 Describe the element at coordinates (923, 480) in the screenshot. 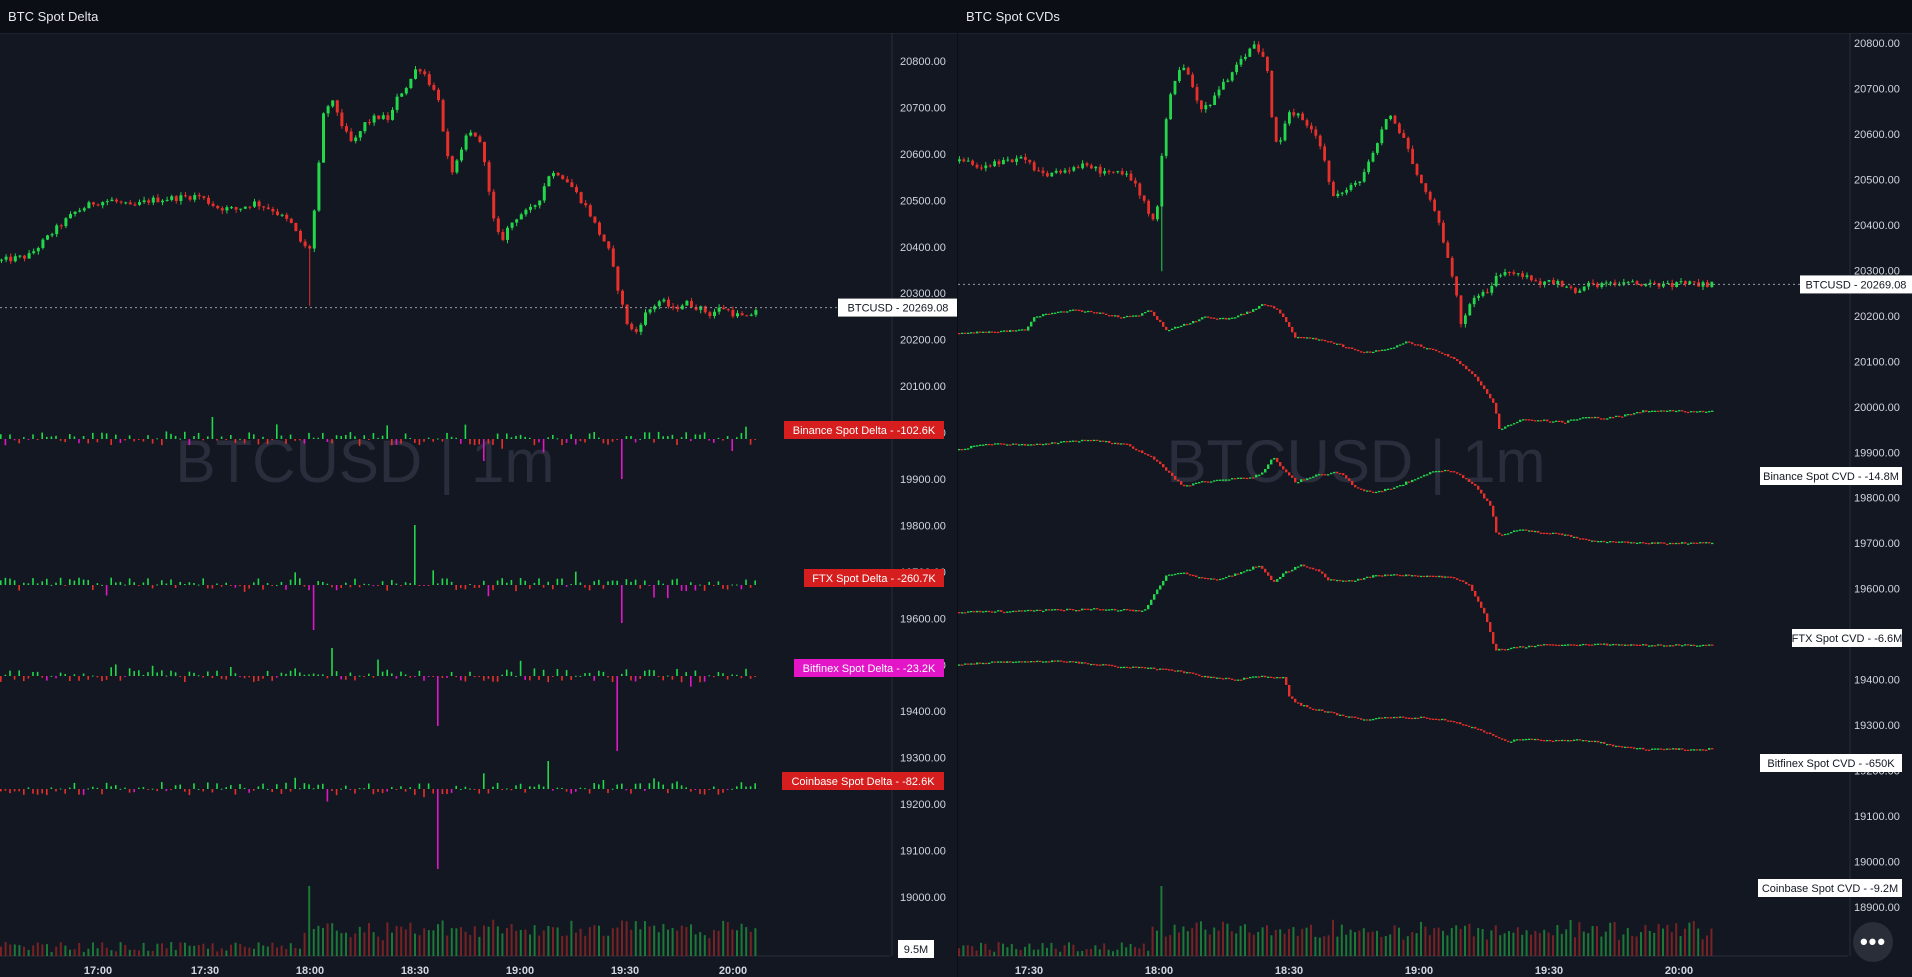

I see `left-price-tick: 19900.00` at that location.